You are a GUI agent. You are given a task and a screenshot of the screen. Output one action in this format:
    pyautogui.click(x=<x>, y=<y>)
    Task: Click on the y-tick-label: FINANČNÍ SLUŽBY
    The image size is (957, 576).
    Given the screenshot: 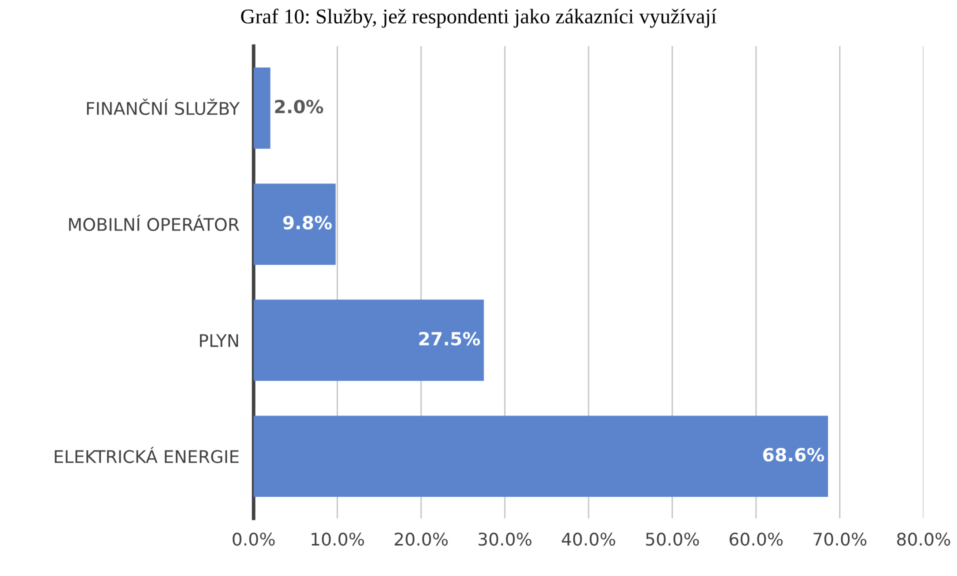 What is the action you would take?
    pyautogui.click(x=163, y=107)
    